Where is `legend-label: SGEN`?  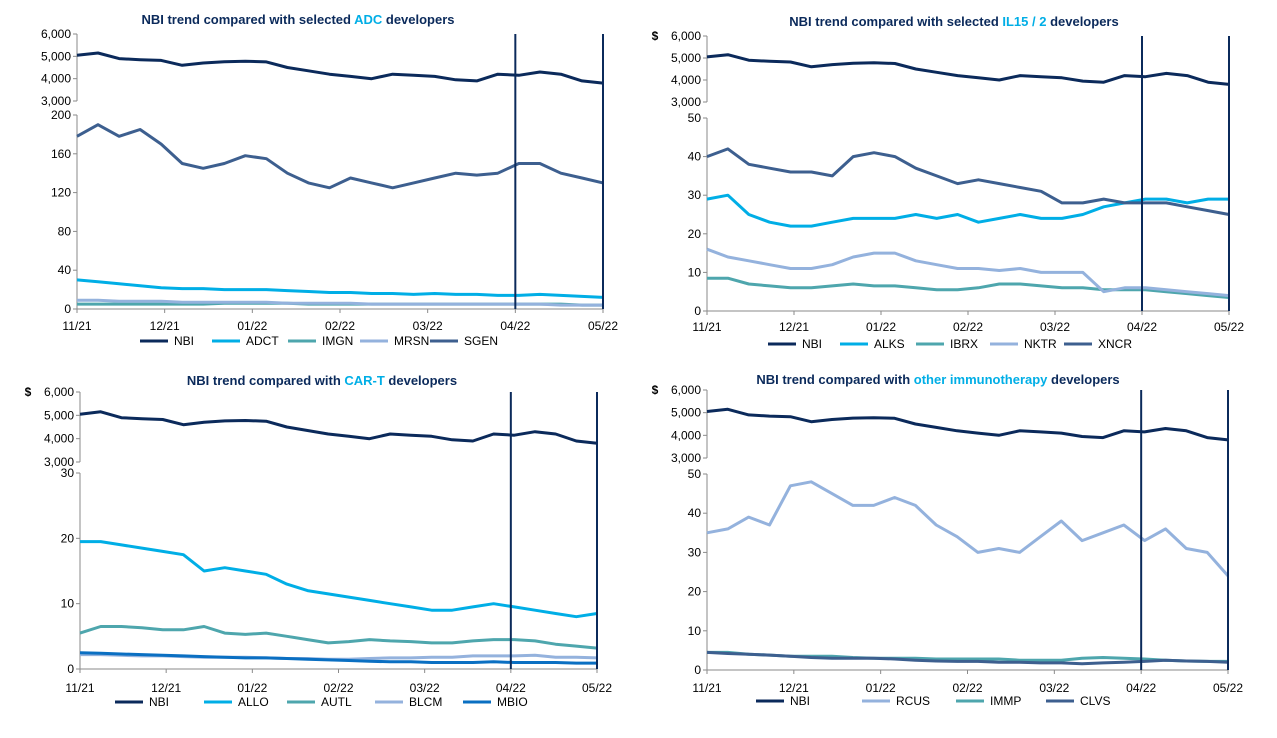 legend-label: SGEN is located at coordinates (481, 341).